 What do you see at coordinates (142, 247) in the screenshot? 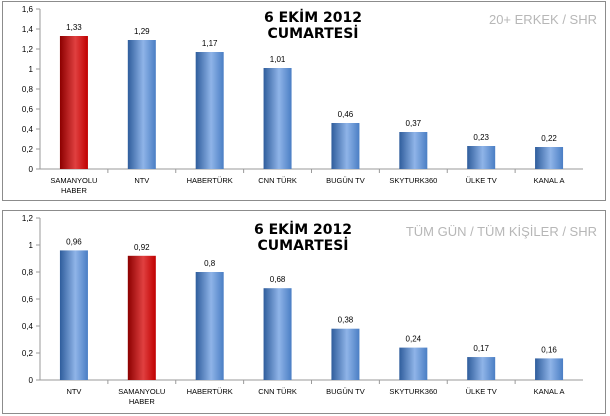
I see `data-label: 0,92` at bounding box center [142, 247].